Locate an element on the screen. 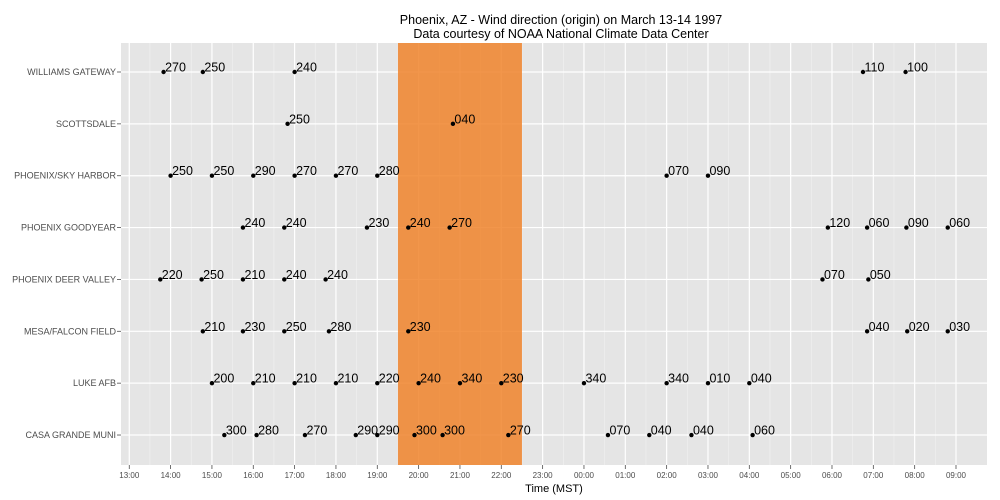 The width and height of the screenshot is (1000, 500). x-tick-label: 20:00 is located at coordinates (419, 475).